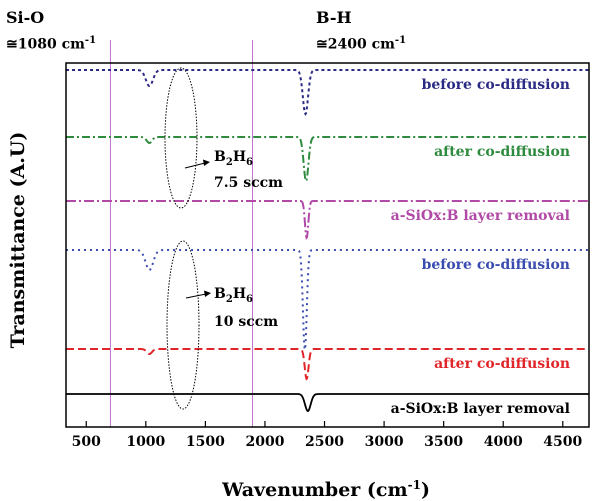 The width and height of the screenshot is (594, 501). Describe the element at coordinates (196, 296) in the screenshot. I see `annotation-arrow-bottom` at that location.